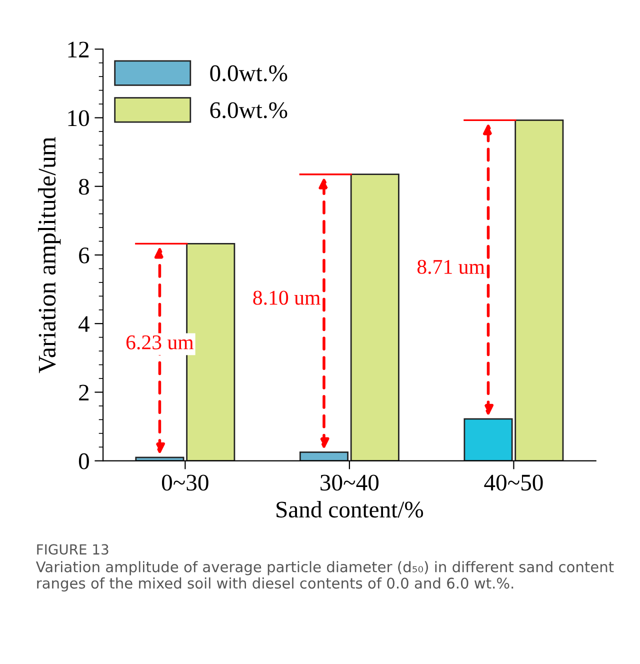  What do you see at coordinates (78, 118) in the screenshot?
I see `y-tick-label: 10` at bounding box center [78, 118].